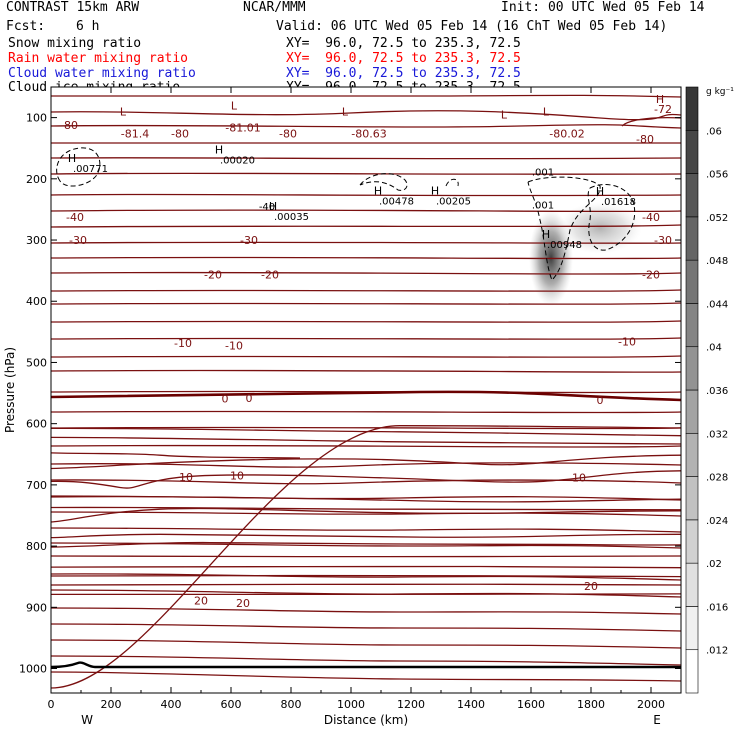 This screenshot has width=740, height=740. What do you see at coordinates (717, 261) in the screenshot?
I see `colorbar-tick-label: .048` at bounding box center [717, 261].